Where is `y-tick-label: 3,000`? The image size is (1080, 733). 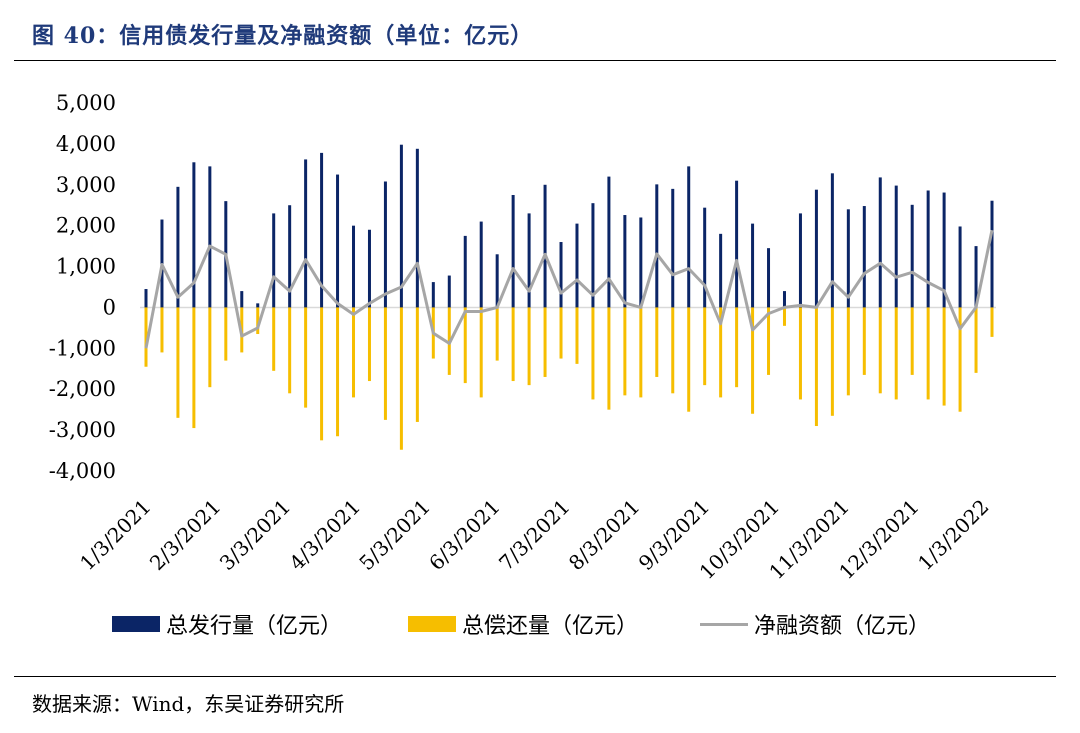 y-tick-label: 3,000 is located at coordinates (86, 185).